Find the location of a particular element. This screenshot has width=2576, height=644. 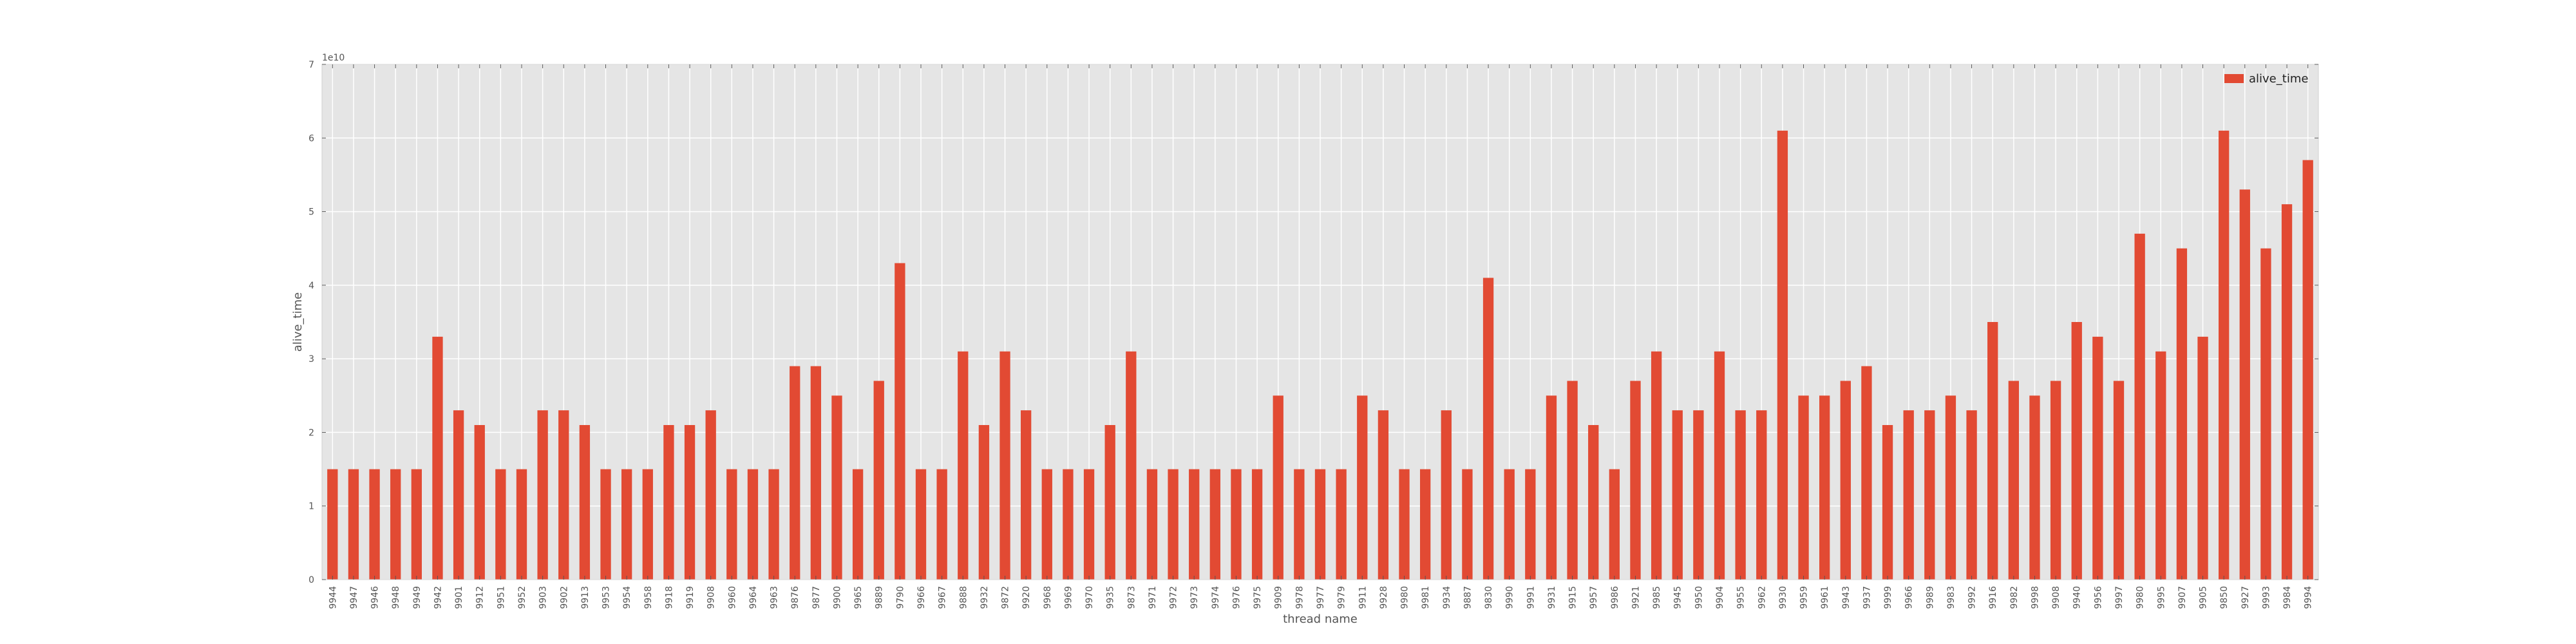

x-tick-label: 9961 is located at coordinates (1825, 597).